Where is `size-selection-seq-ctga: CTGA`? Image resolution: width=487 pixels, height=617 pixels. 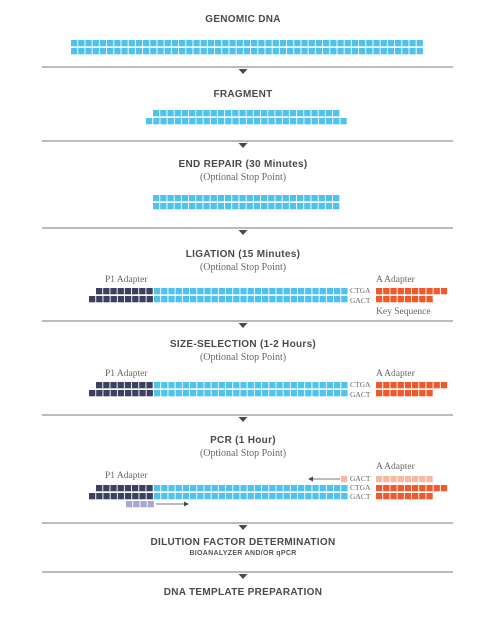 size-selection-seq-ctga: CTGA is located at coordinates (360, 384).